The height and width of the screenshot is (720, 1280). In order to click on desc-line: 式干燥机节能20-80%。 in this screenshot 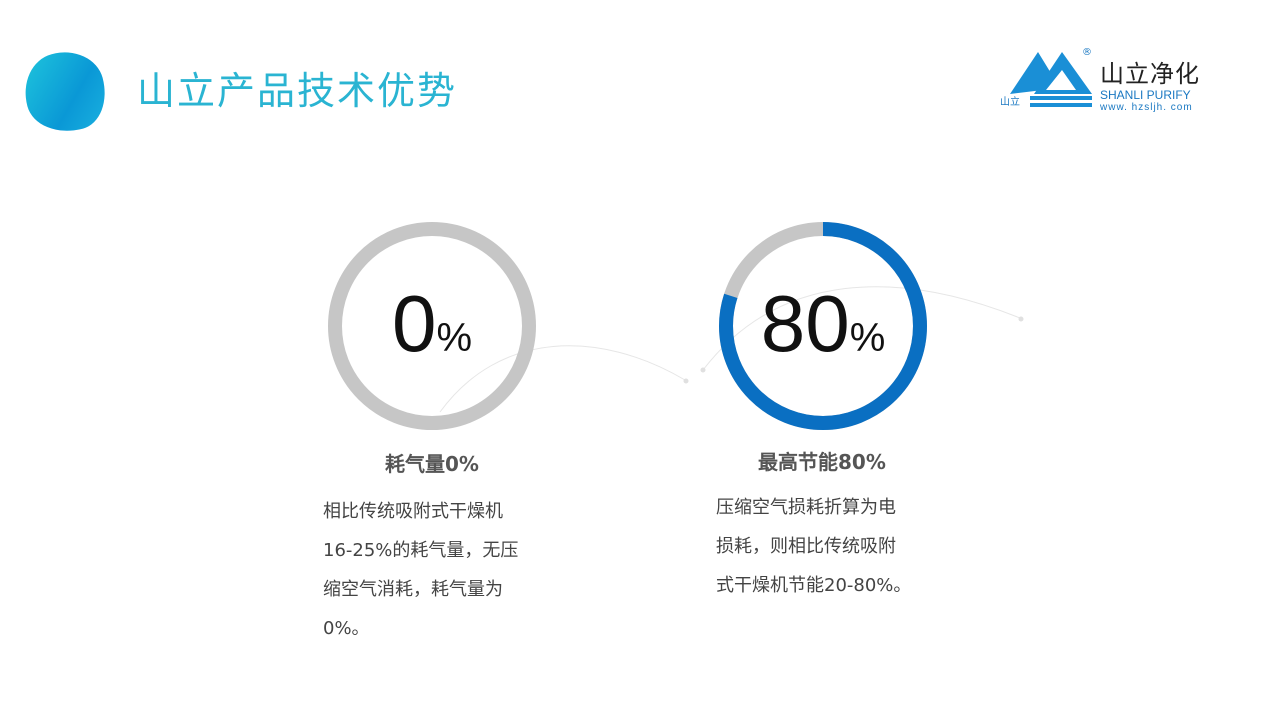, I will do `click(814, 585)`.